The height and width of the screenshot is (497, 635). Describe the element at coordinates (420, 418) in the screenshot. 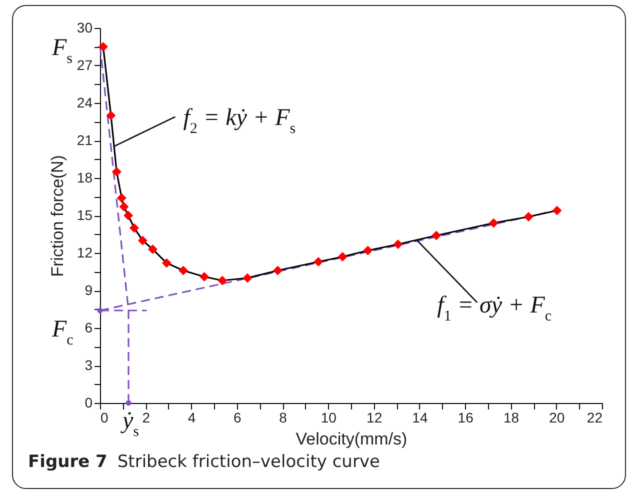

I see `x-tick-label: 14` at that location.